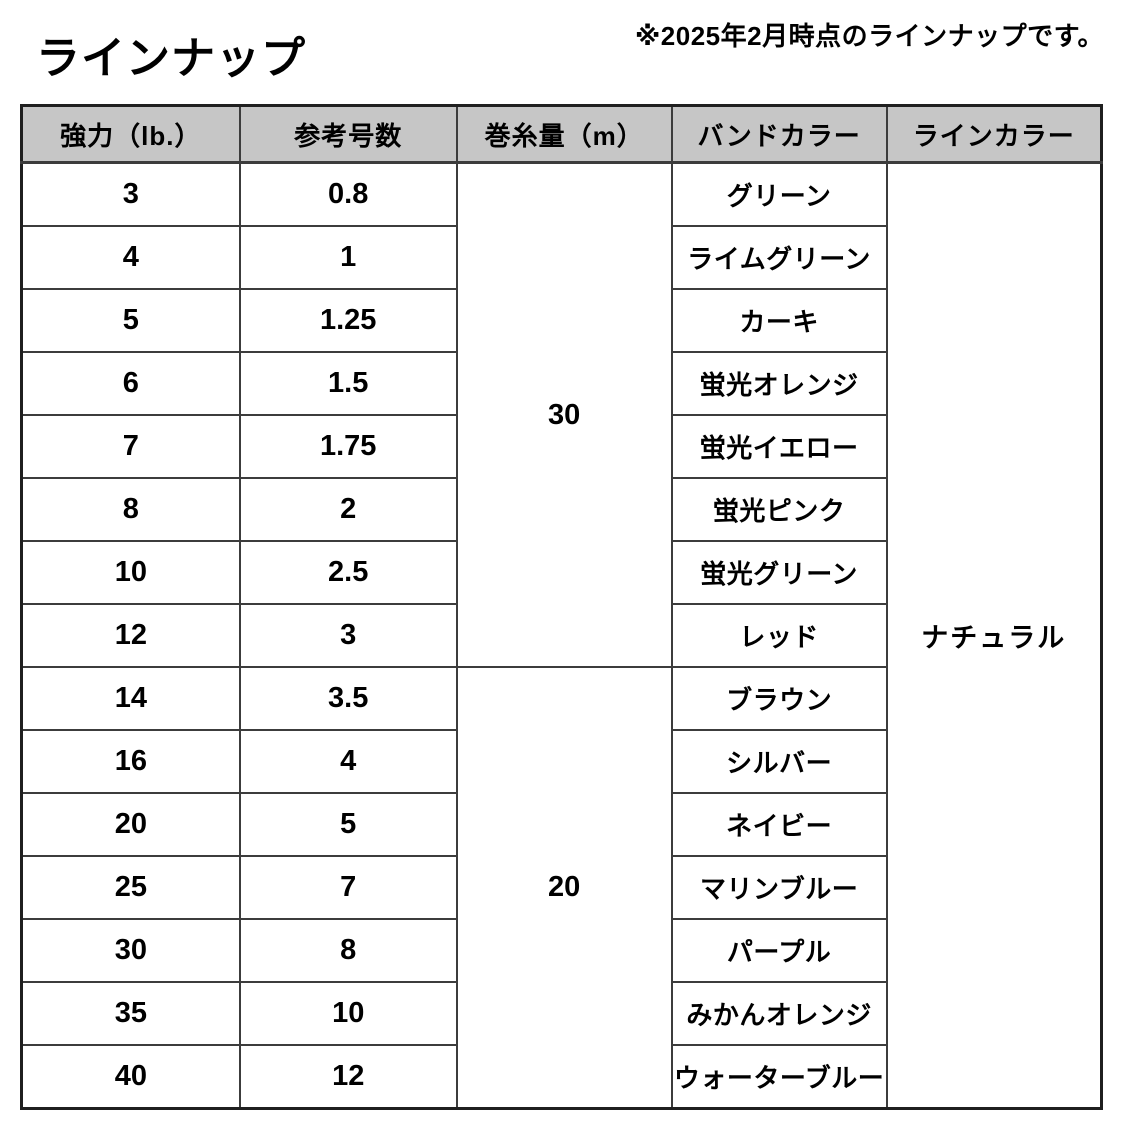 This screenshot has height=1134, width=1134. I want to click on header-row: 強力（lb.） 参考号数 巻糸量（m） バンドカラー ラインカラー, so click(561, 134).